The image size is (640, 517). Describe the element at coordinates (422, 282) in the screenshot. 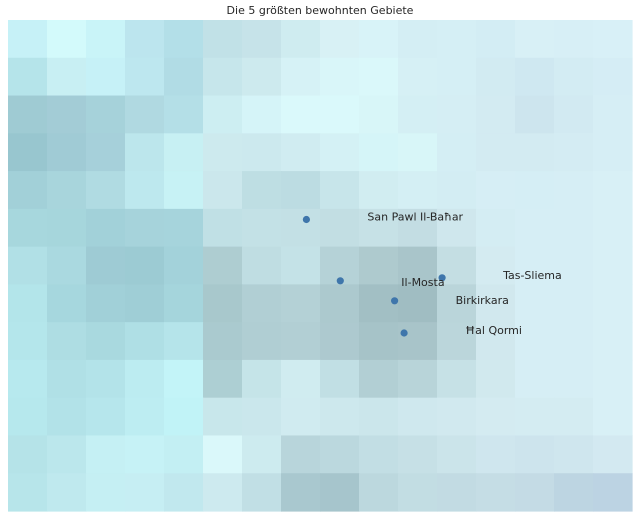

I see `city-label: Il-Mosta` at that location.